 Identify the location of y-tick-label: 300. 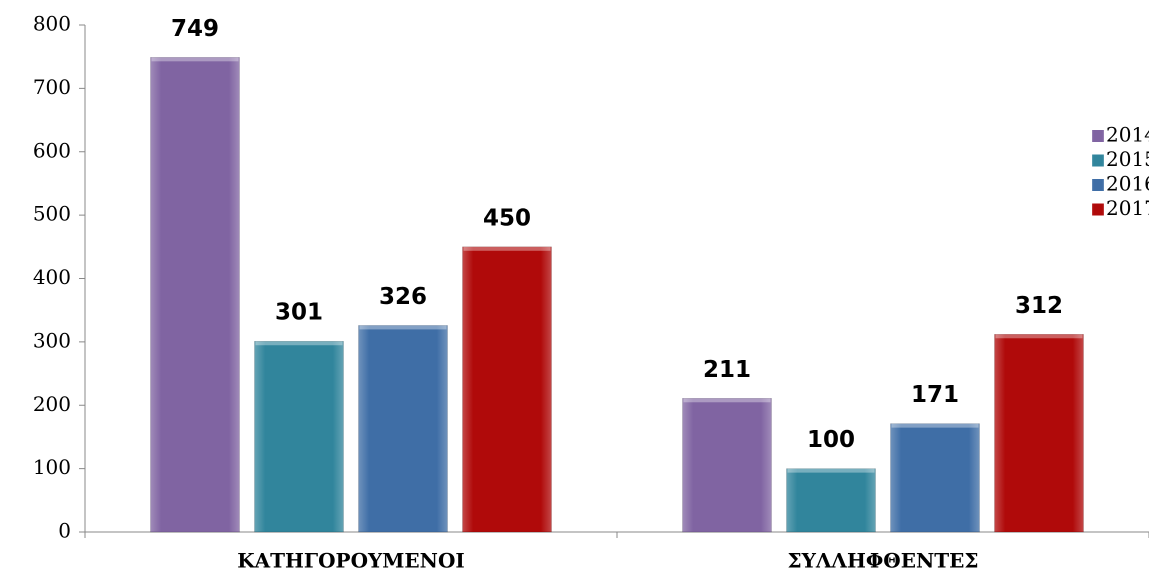
(52, 340).